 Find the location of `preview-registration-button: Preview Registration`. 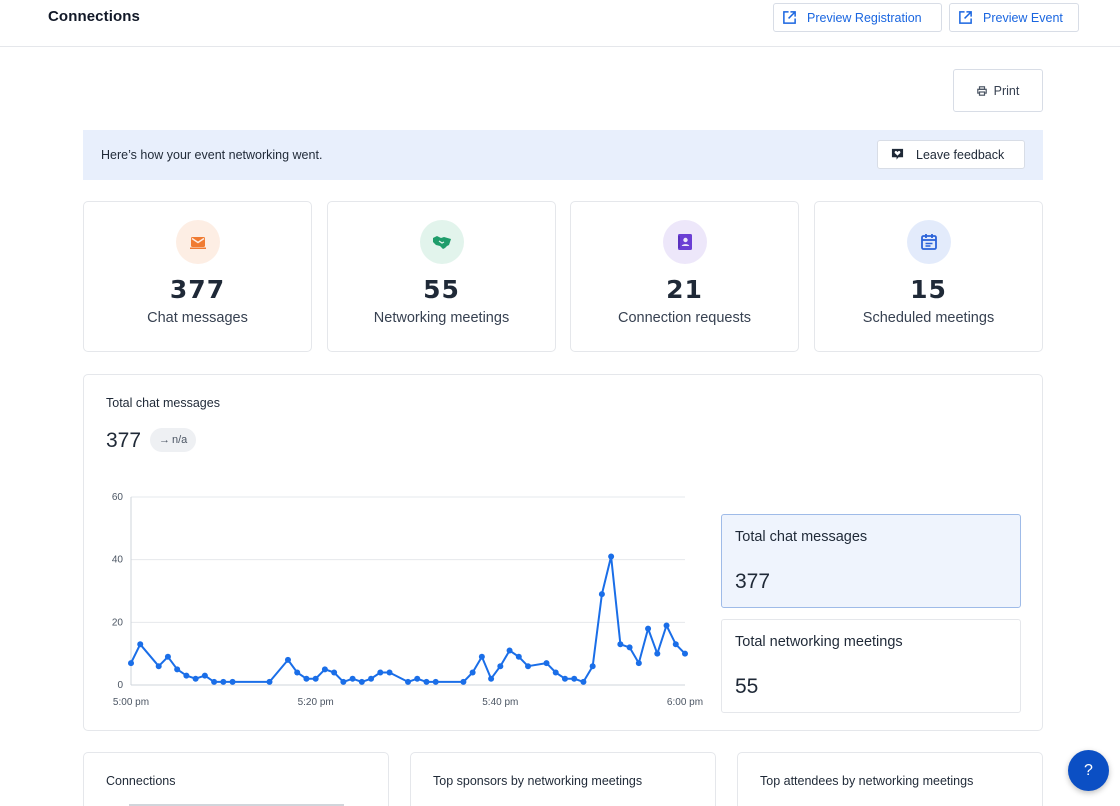

preview-registration-button: Preview Registration is located at coordinates (857, 17).